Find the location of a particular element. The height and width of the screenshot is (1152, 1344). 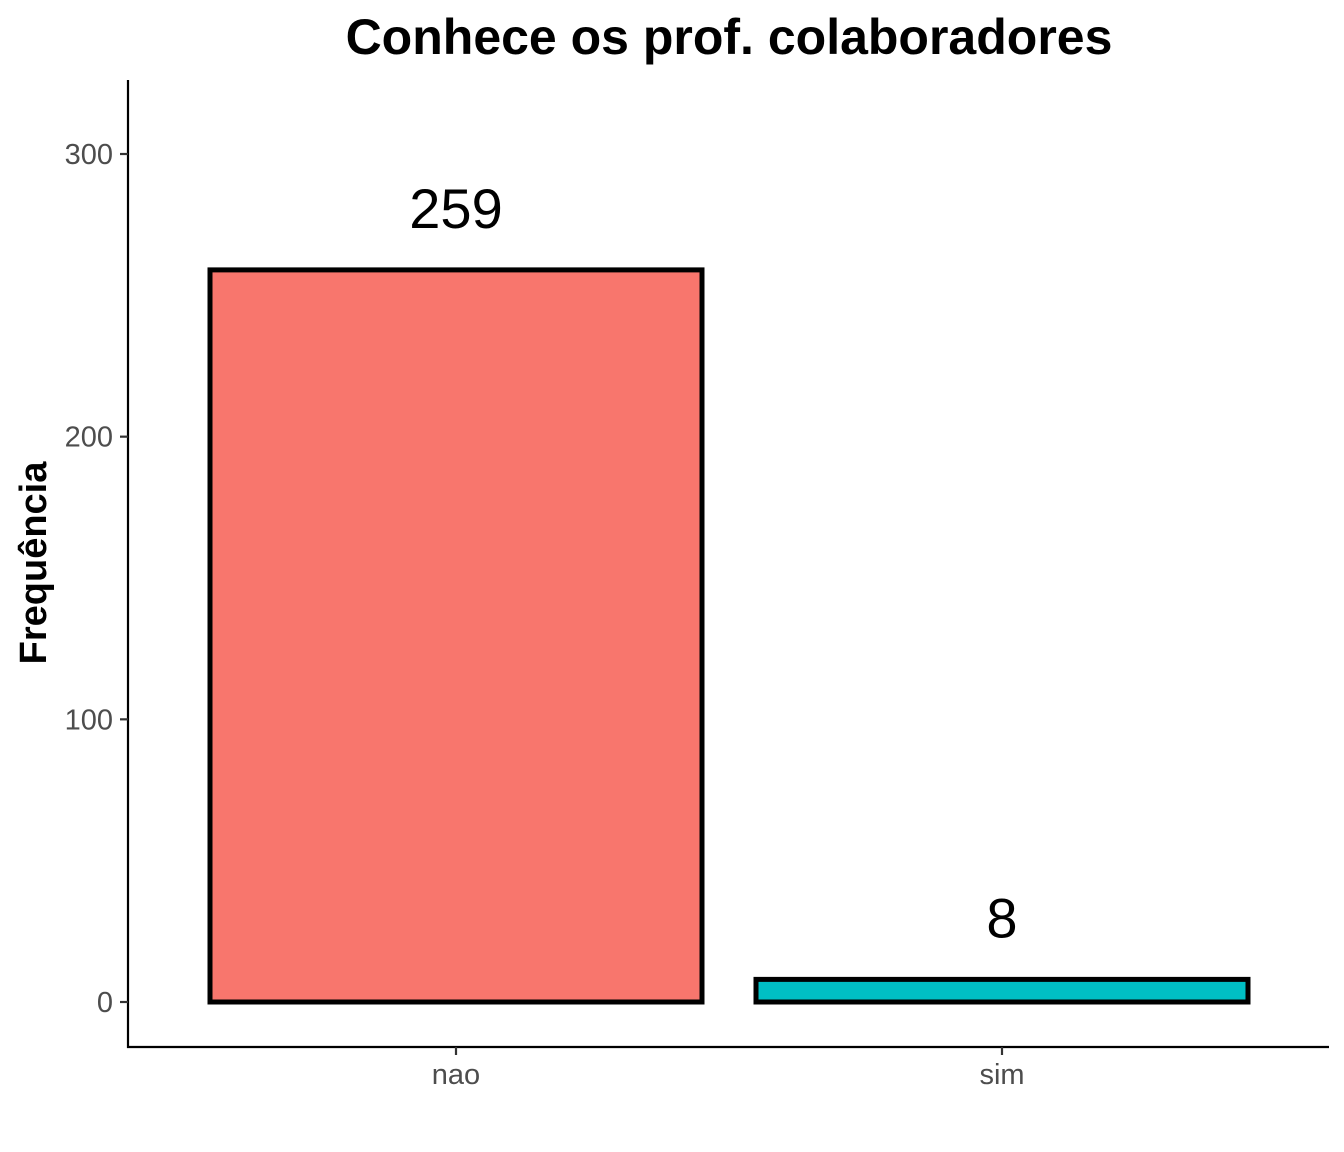

y-tick-label-100: 100 is located at coordinates (89, 720).